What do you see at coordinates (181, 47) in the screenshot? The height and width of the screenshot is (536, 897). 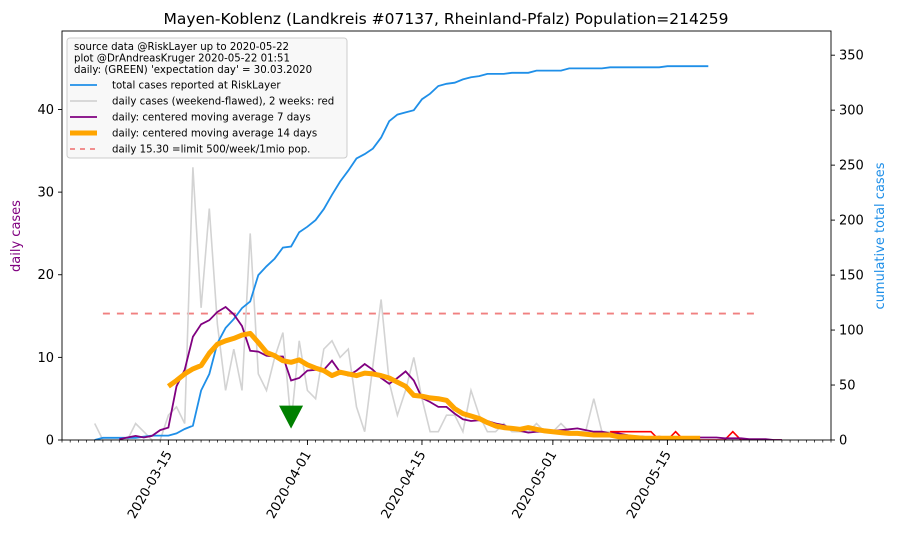 I see `legend-header-line: source data @RiskLayer up to 2020-05-22` at bounding box center [181, 47].